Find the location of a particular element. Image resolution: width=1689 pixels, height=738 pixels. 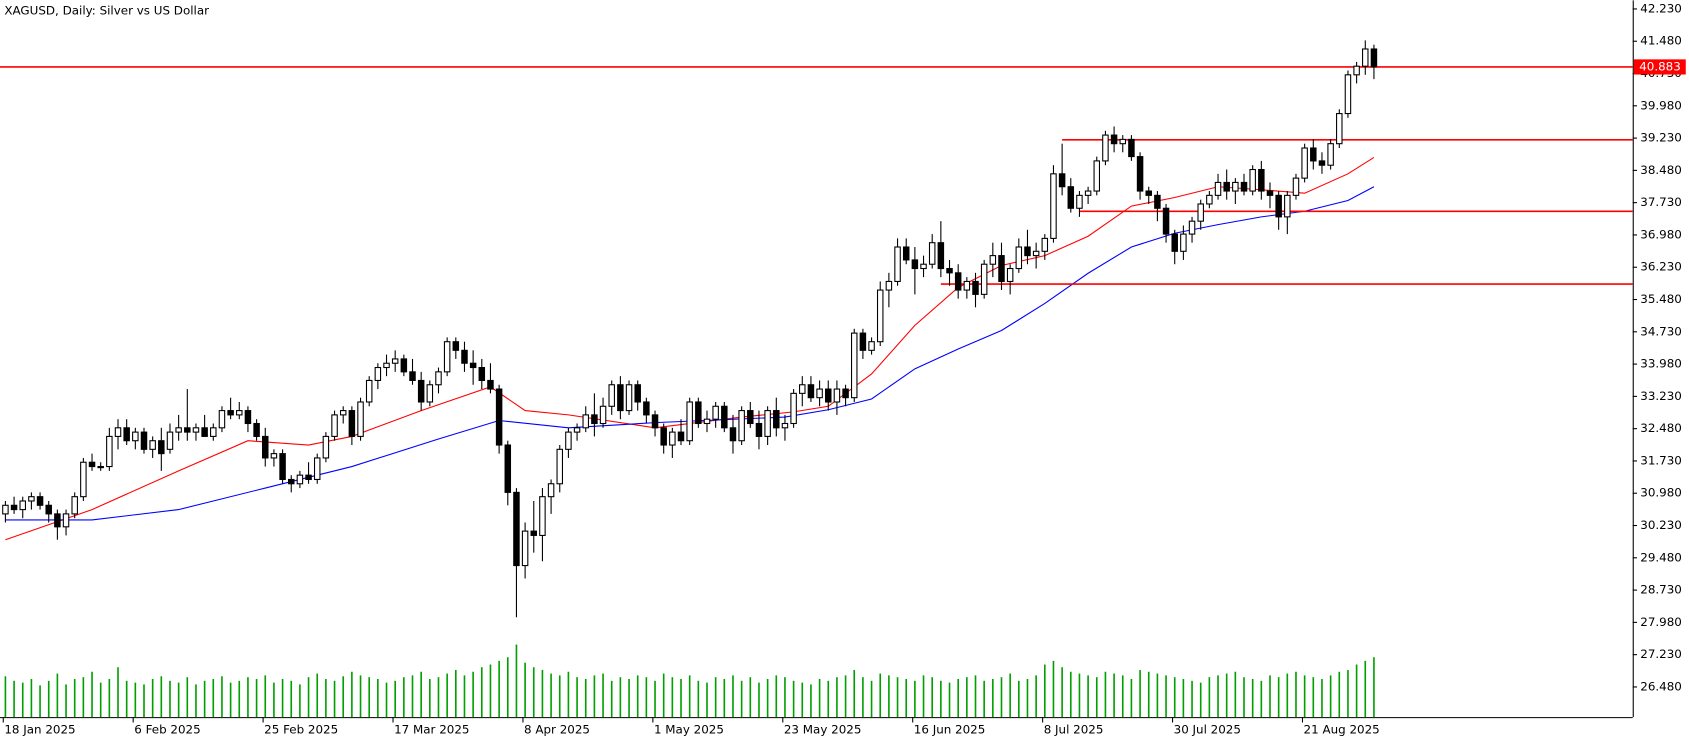

y-tick-label: 38.480 is located at coordinates (1661, 170).